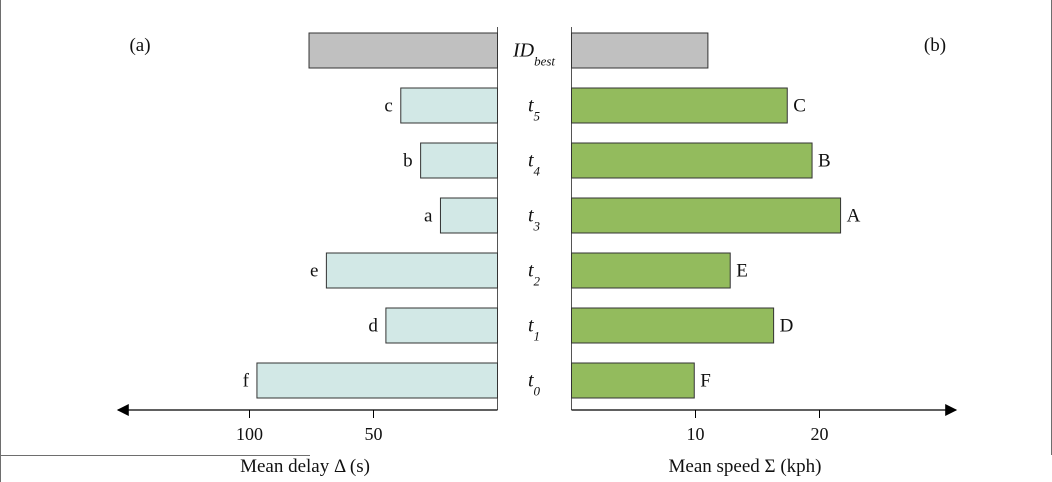  What do you see at coordinates (428, 216) in the screenshot?
I see `delay-bar-label: a` at bounding box center [428, 216].